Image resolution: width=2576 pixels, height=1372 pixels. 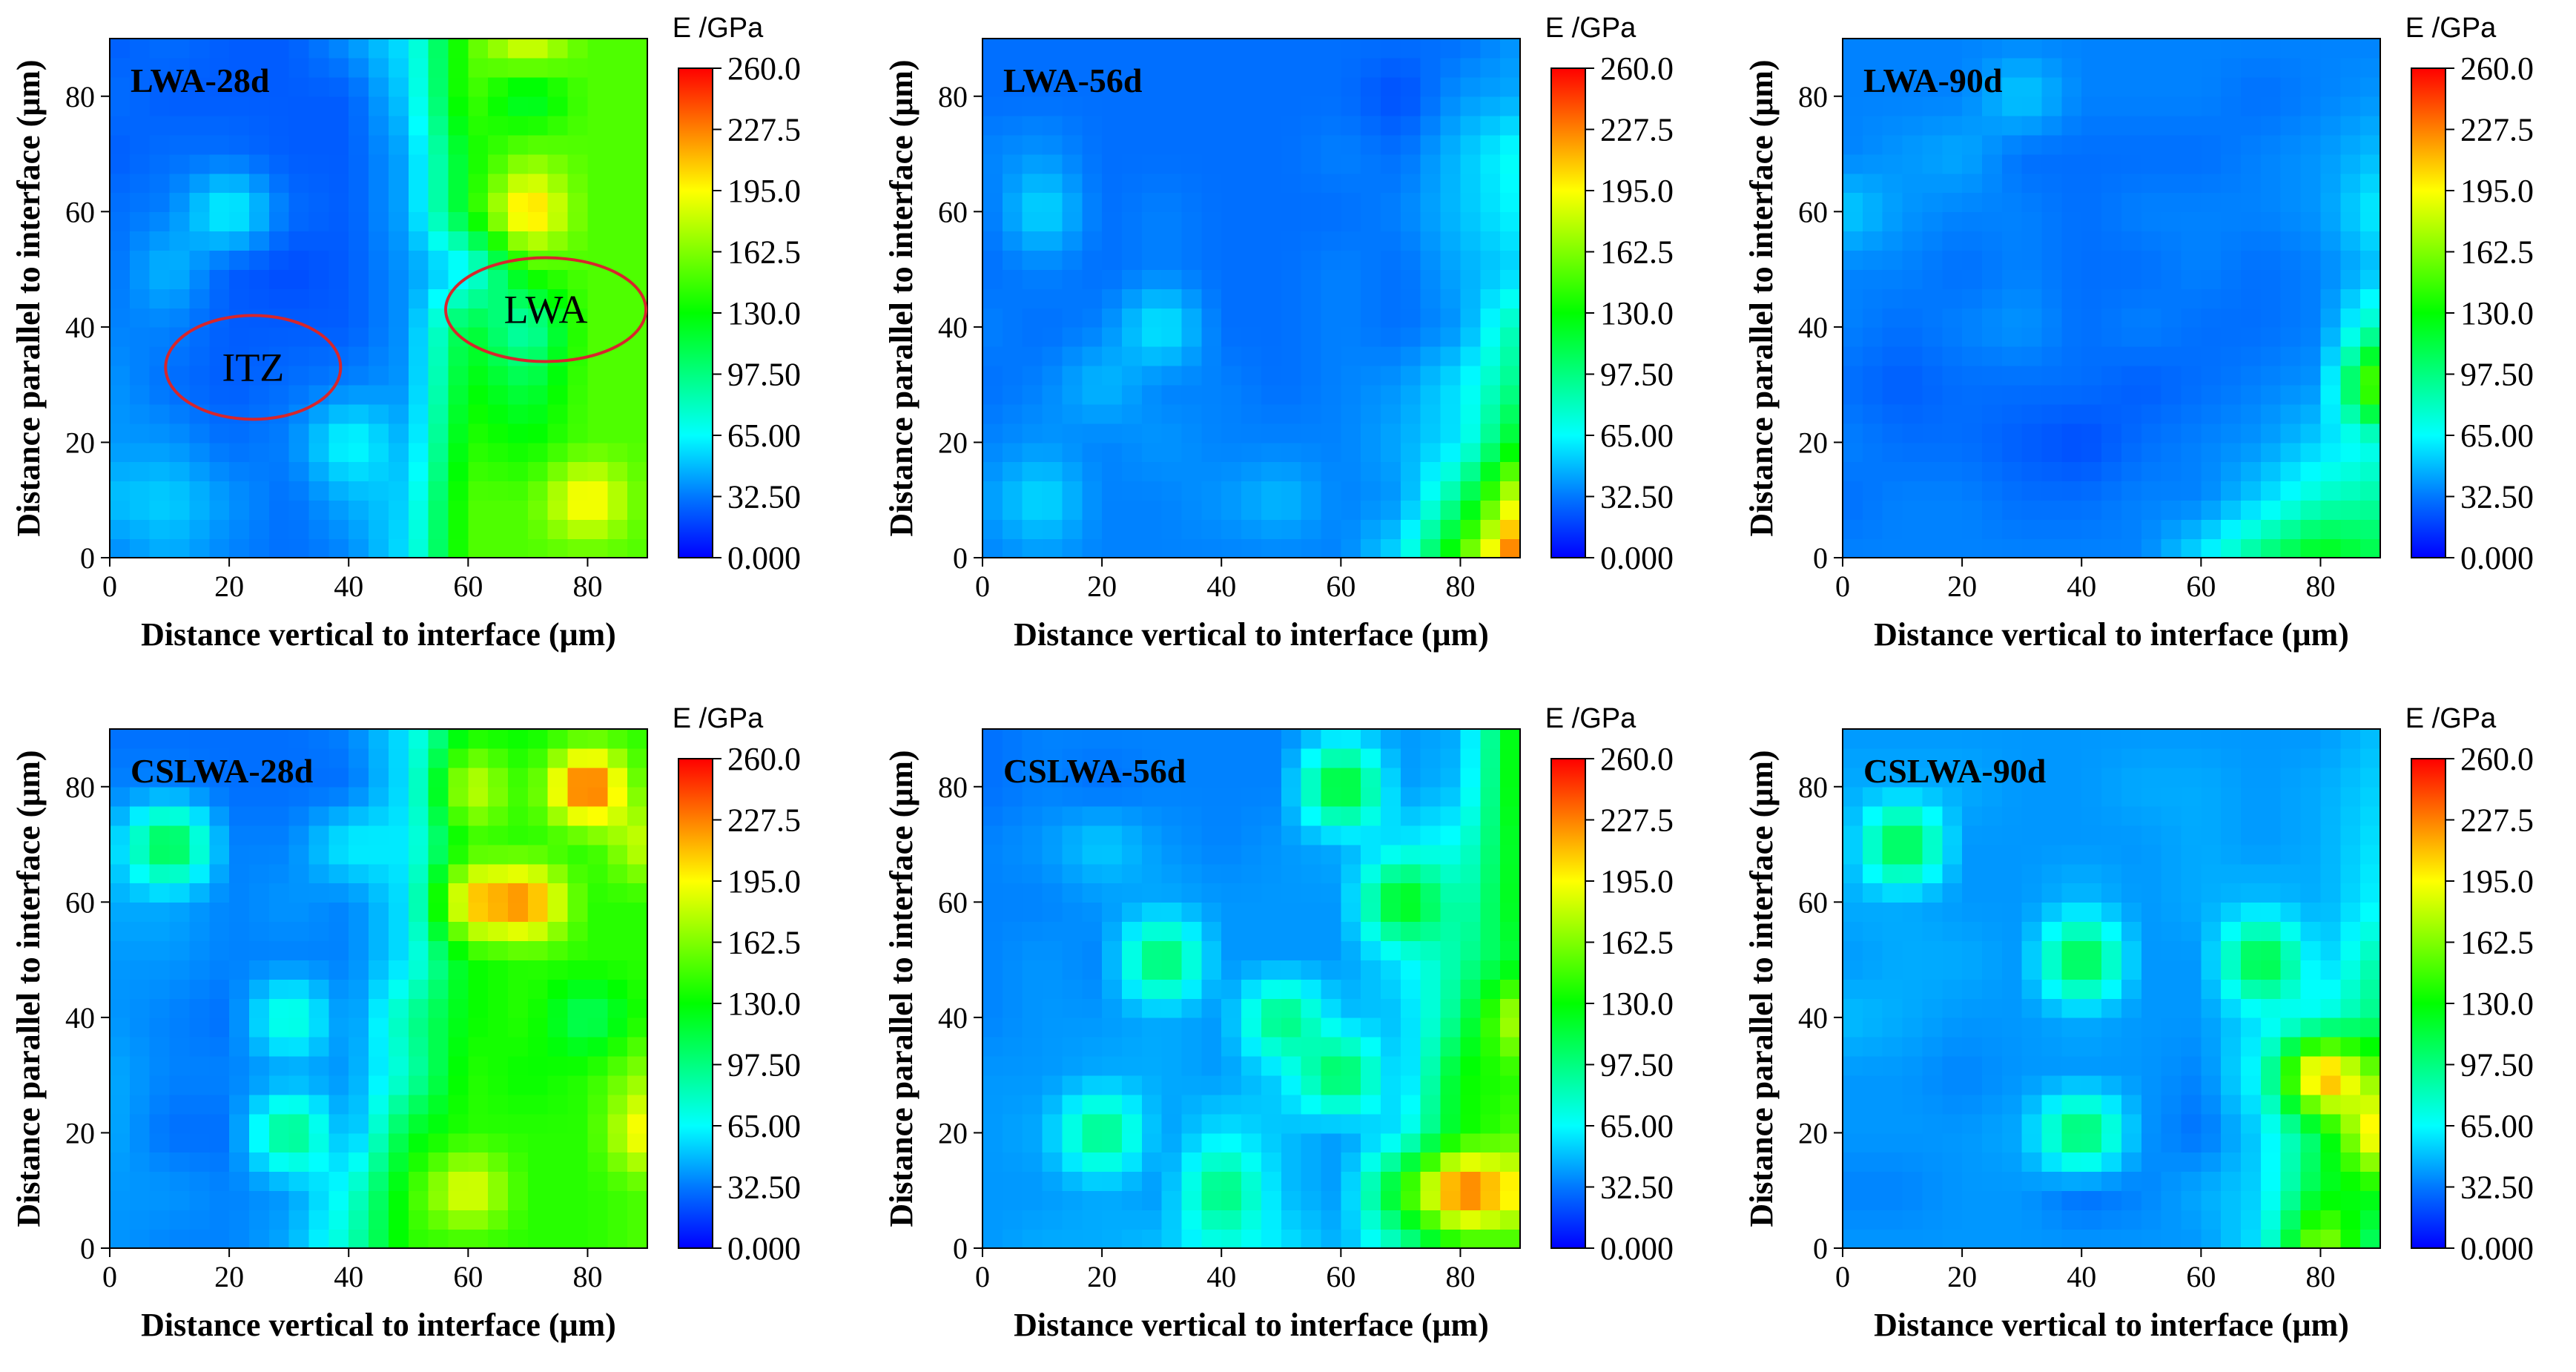 What do you see at coordinates (1221, 586) in the screenshot?
I see `x-tick-label: 40` at bounding box center [1221, 586].